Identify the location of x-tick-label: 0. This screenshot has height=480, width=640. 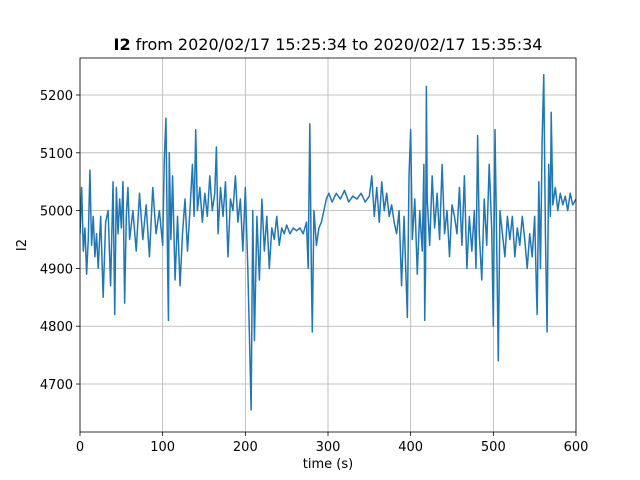
(80, 447).